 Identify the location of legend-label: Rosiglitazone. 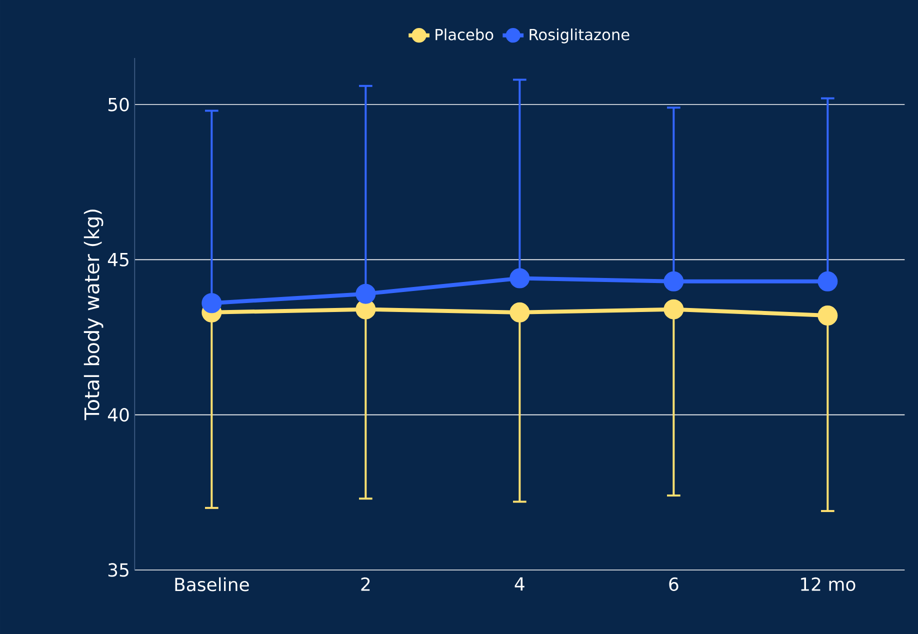
(580, 36).